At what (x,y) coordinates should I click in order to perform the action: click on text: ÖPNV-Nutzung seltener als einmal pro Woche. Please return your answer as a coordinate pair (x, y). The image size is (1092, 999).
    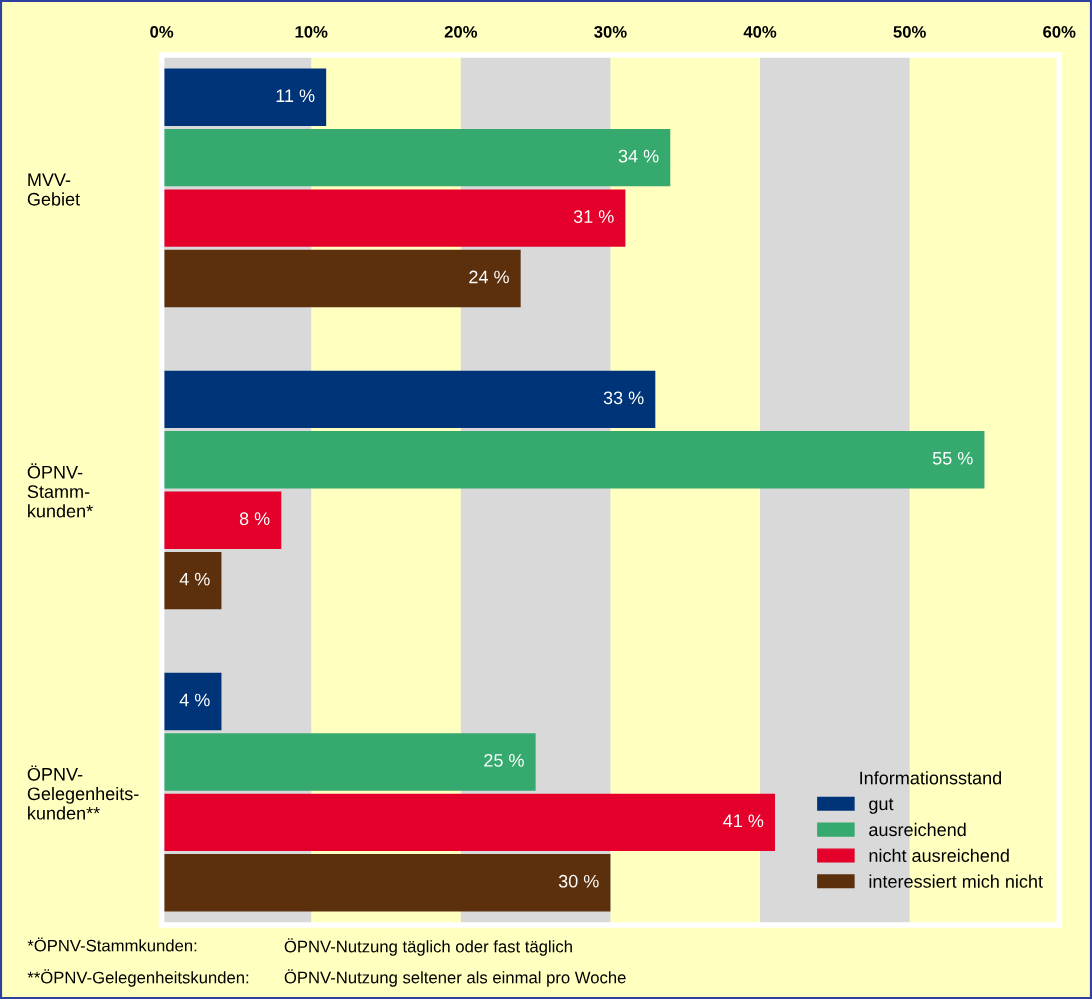
    Looking at the image, I should click on (455, 978).